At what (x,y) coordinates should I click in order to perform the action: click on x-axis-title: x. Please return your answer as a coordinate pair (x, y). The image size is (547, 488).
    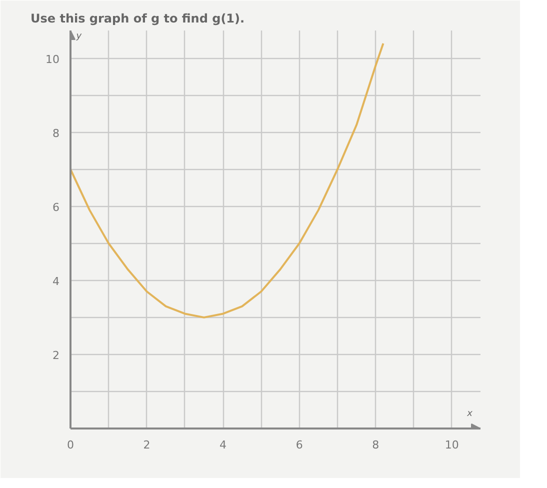
    Looking at the image, I should click on (470, 414).